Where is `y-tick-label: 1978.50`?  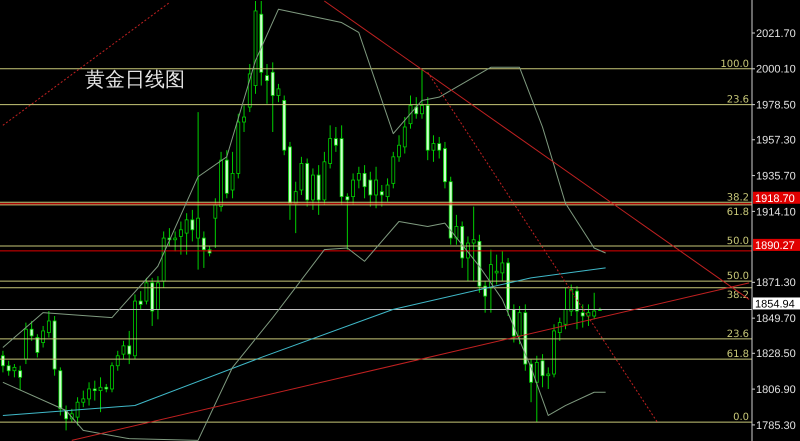 y-tick-label: 1978.50 is located at coordinates (776, 106).